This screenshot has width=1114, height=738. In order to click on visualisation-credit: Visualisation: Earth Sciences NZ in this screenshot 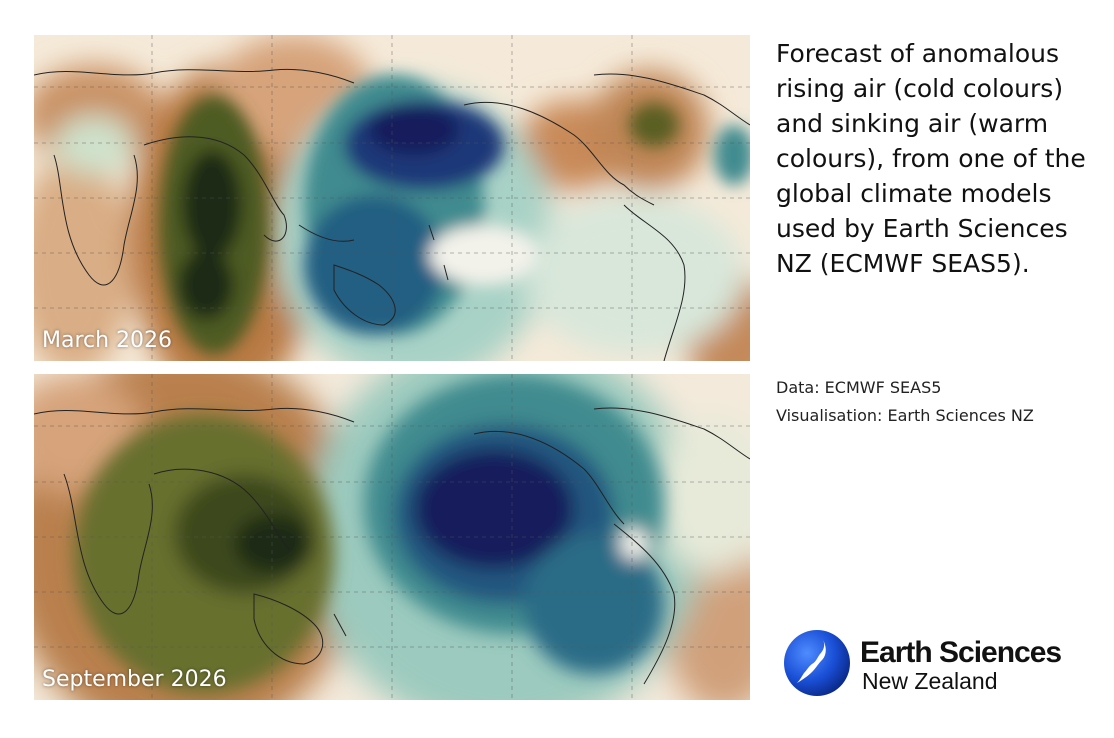, I will do `click(905, 415)`.